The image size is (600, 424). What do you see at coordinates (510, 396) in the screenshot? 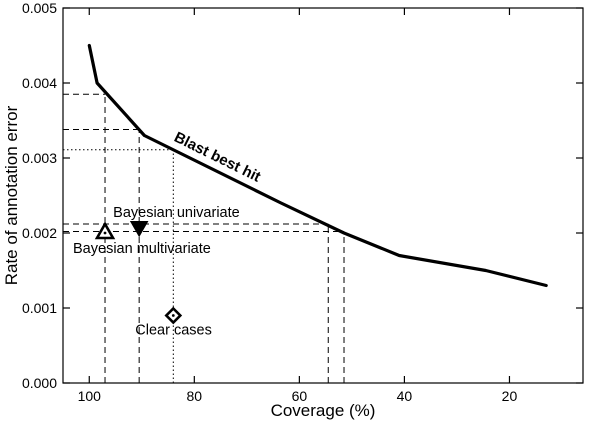
I see `x-tick-label-4: 20` at bounding box center [510, 396].